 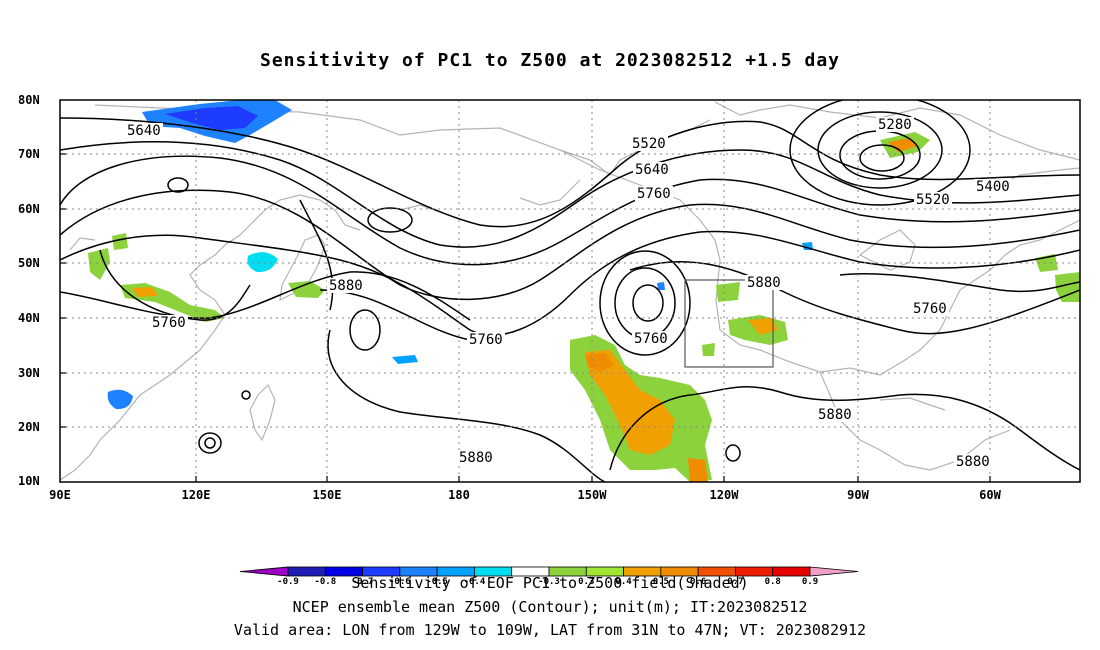 I want to click on lat-label-60n: 60N, so click(x=29, y=209).